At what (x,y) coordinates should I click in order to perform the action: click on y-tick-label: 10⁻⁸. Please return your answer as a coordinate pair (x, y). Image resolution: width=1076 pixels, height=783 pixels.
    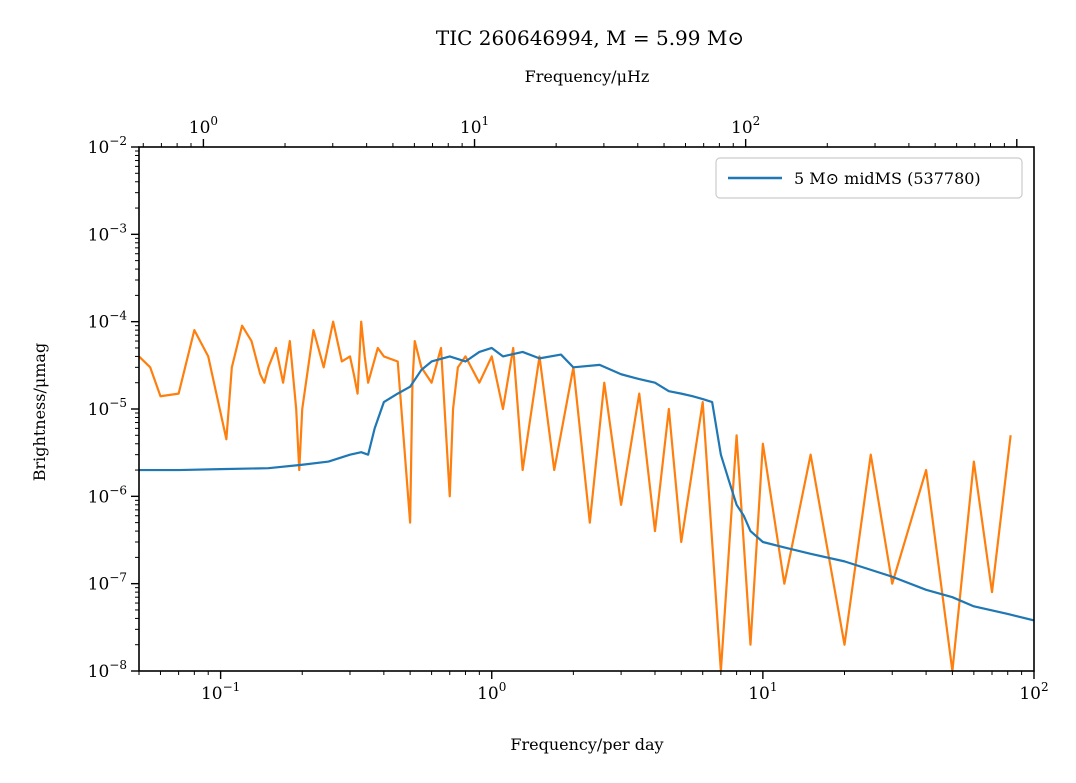
    Looking at the image, I should click on (107, 670).